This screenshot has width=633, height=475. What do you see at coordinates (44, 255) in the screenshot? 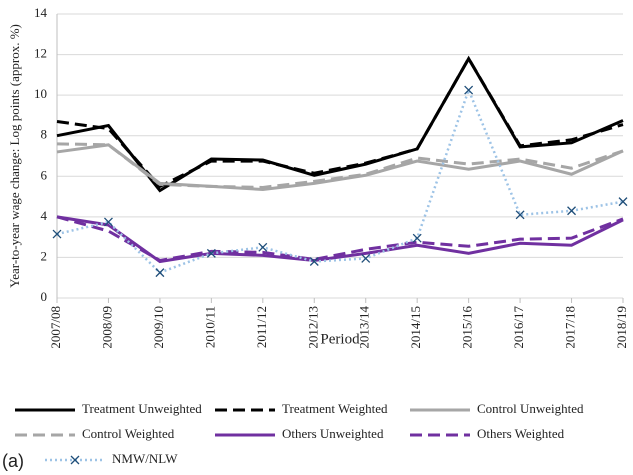
I see `y-tick-label: 2` at bounding box center [44, 255].